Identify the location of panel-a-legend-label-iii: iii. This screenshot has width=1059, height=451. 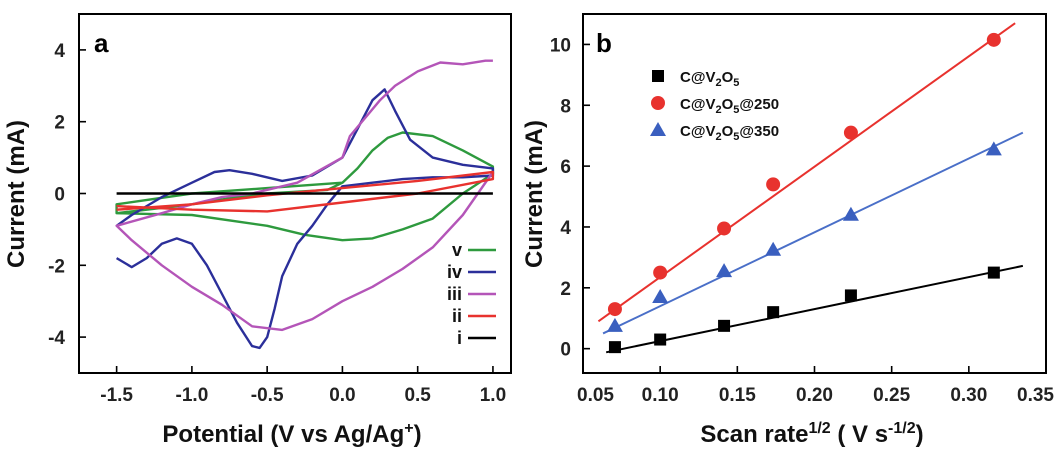
(454, 294).